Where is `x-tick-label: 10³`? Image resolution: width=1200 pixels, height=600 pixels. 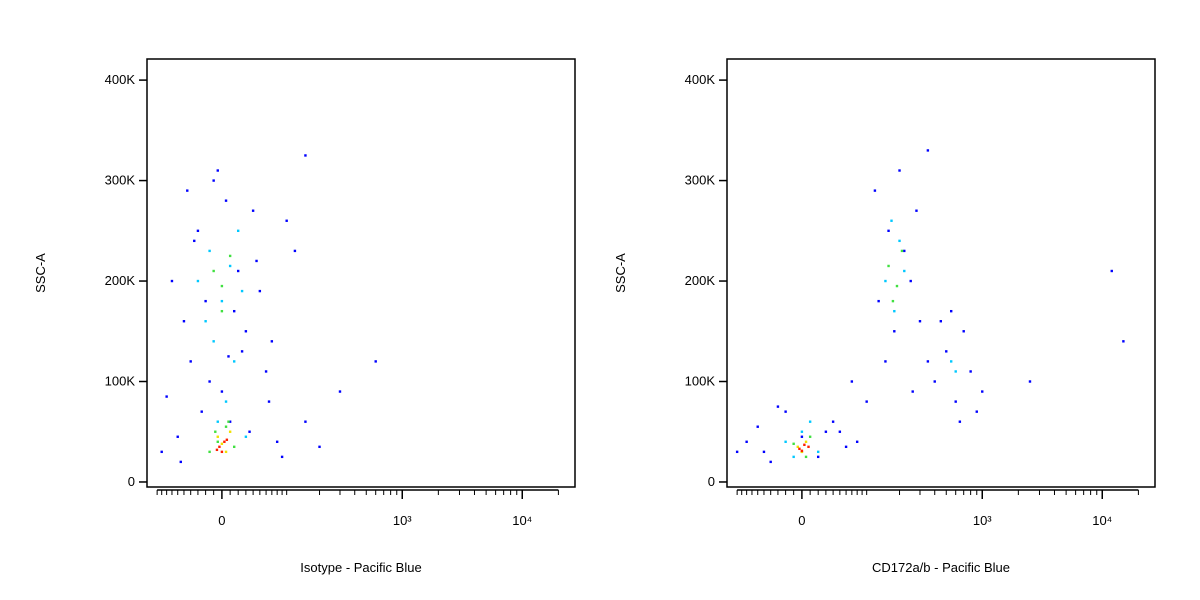
x-tick-label: 10³ is located at coordinates (982, 520).